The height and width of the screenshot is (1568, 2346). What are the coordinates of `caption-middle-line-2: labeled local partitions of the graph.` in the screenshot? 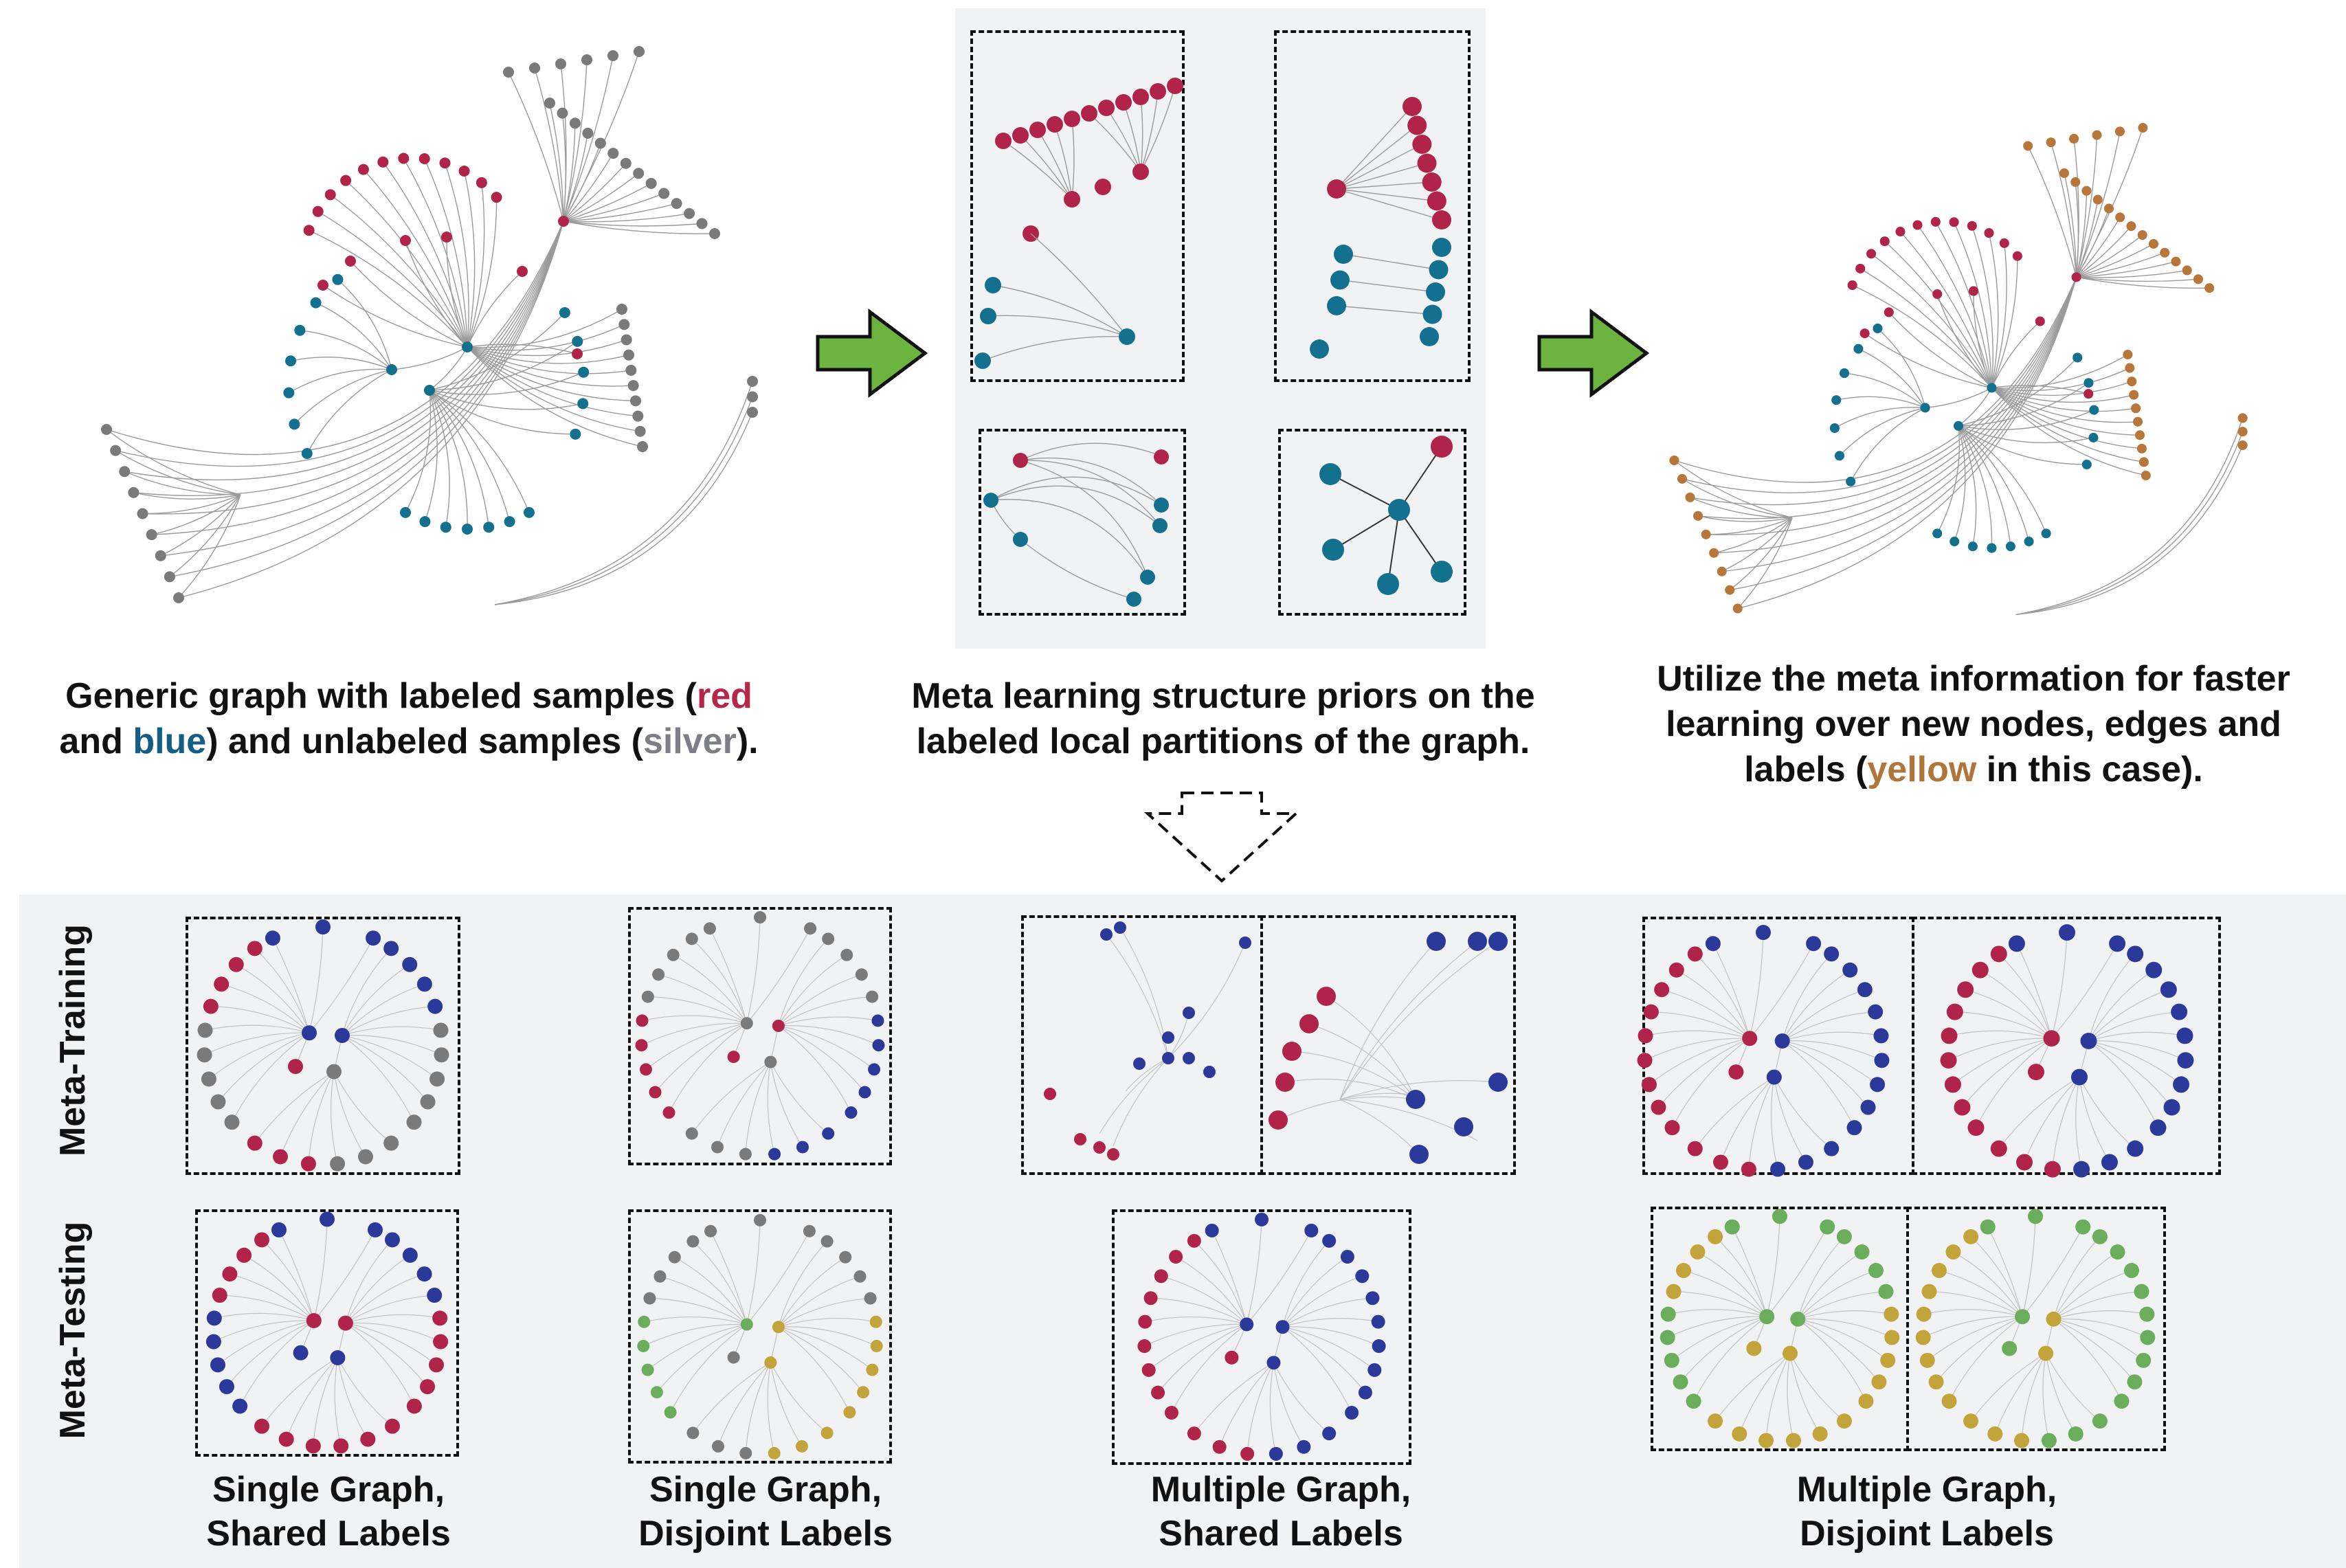 It's located at (1223, 741).